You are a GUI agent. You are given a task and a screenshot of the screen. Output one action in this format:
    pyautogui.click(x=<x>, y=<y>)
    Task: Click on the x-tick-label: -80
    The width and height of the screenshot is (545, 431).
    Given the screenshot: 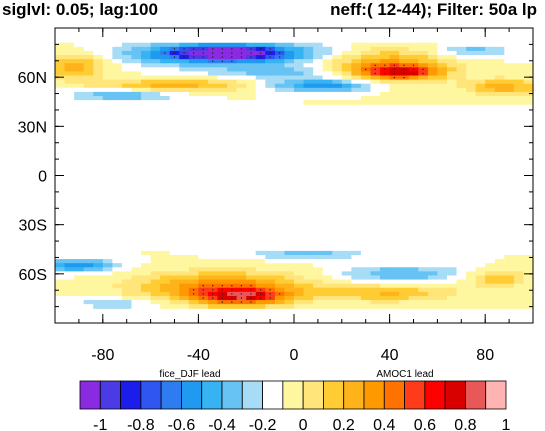 What is the action you would take?
    pyautogui.click(x=102, y=355)
    